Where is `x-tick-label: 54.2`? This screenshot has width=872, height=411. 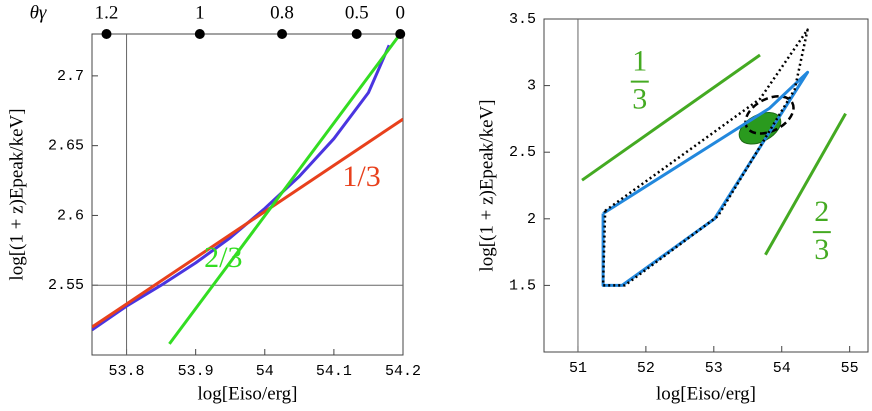
x-tick-label: 54.2 is located at coordinates (403, 371).